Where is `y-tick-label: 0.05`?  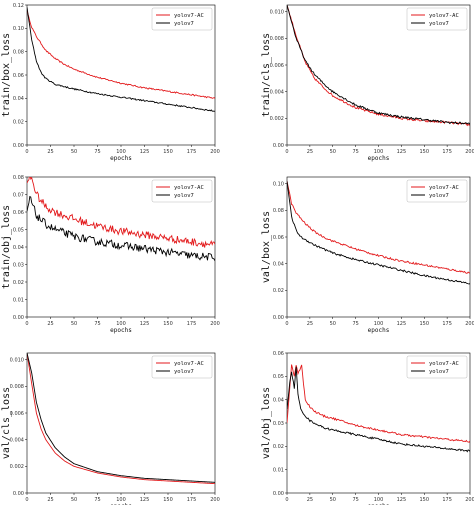 y-tick-label: 0.05 is located at coordinates (18, 230).